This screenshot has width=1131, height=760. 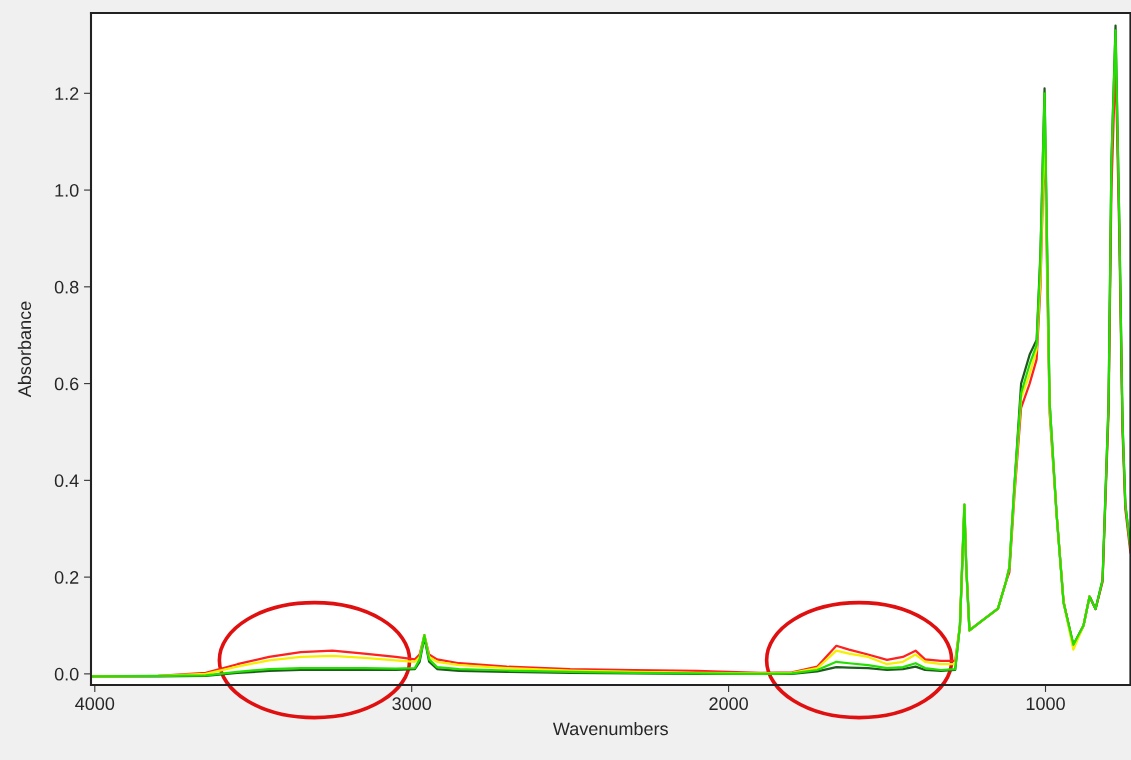 I want to click on y-tick-label: 0.6, so click(x=66, y=384).